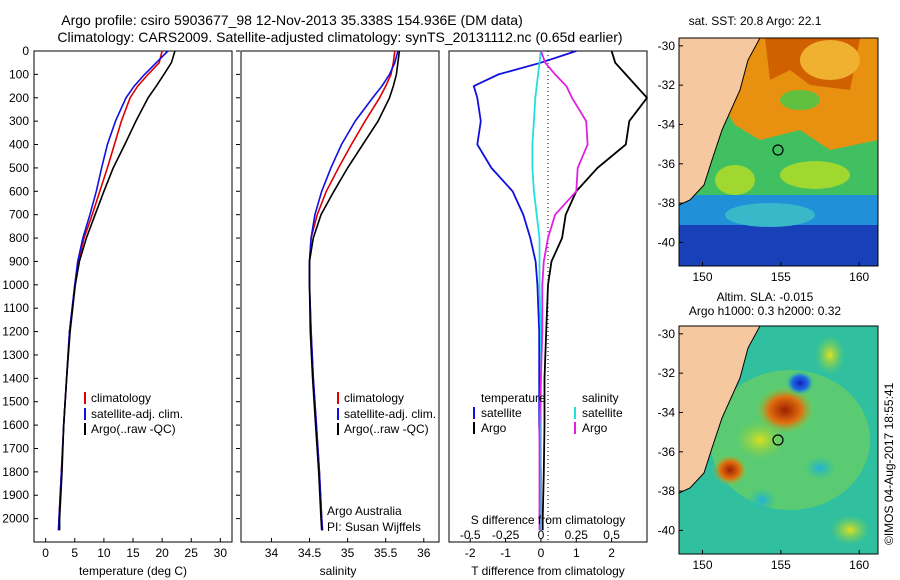 This screenshot has height=580, width=900. Describe the element at coordinates (133, 429) in the screenshot. I see `legend-argo-label: Argo(..raw -QC)` at that location.